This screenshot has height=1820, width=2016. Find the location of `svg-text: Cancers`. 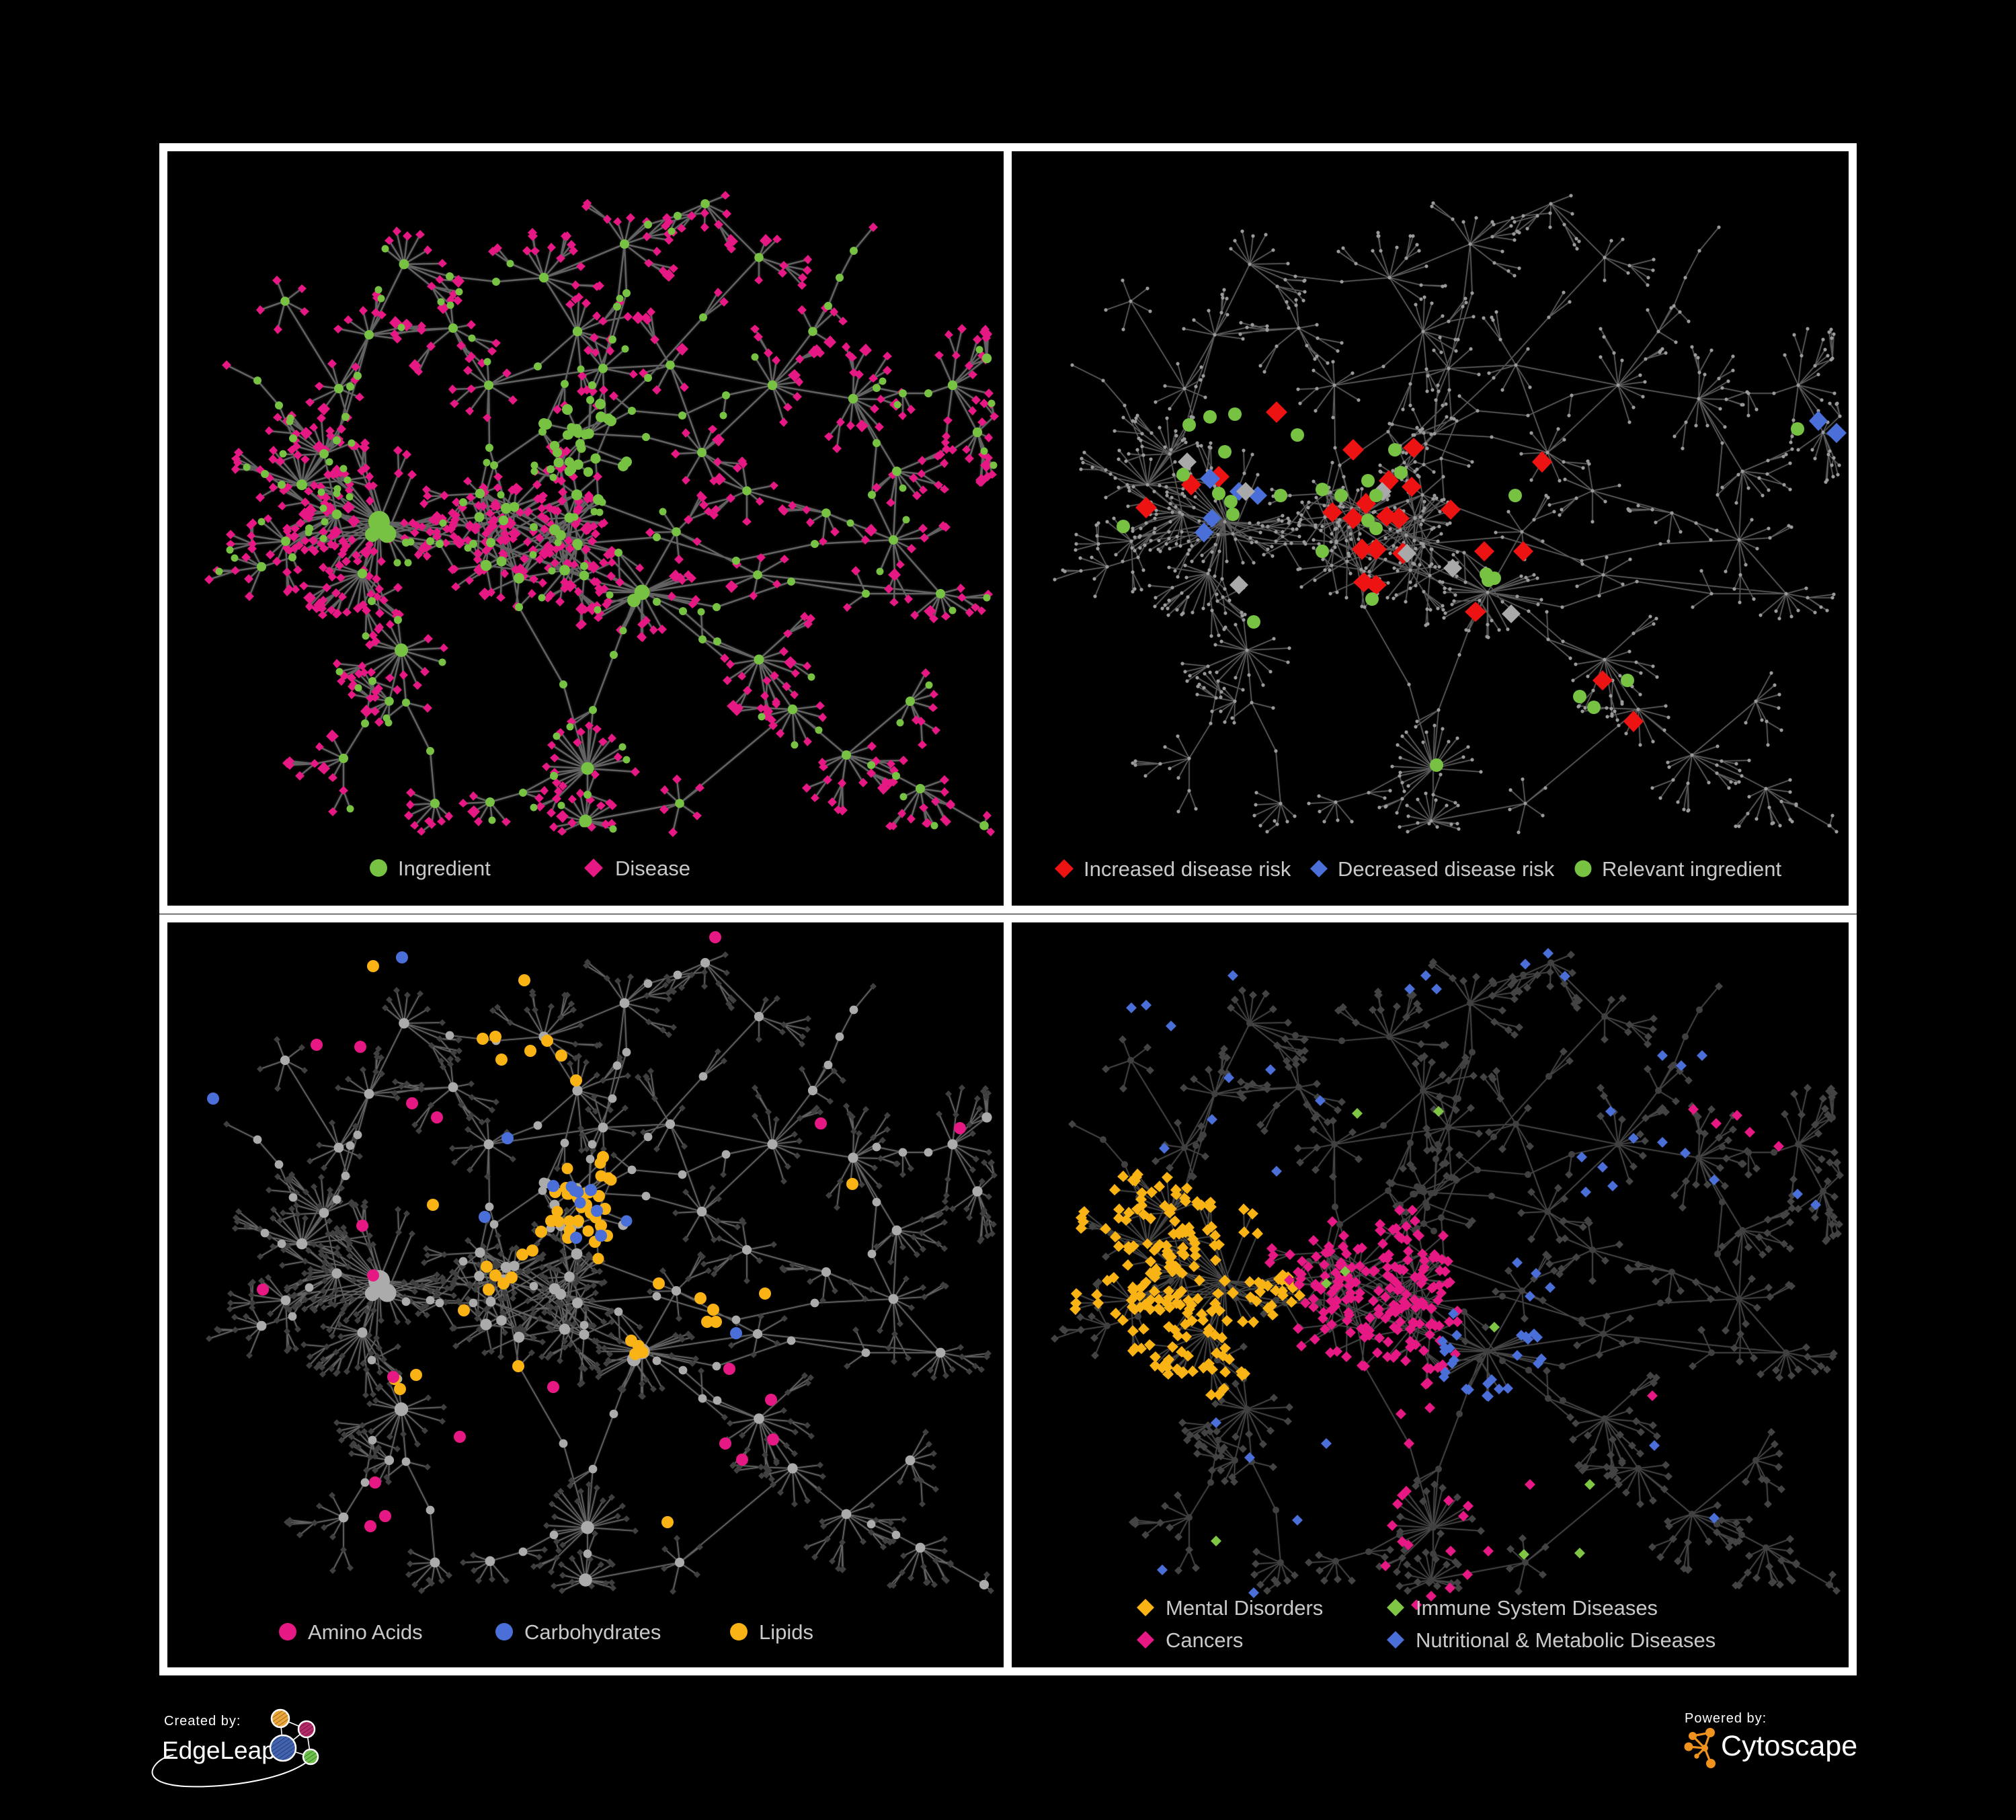

svg-text: Cancers is located at coordinates (1204, 1640).